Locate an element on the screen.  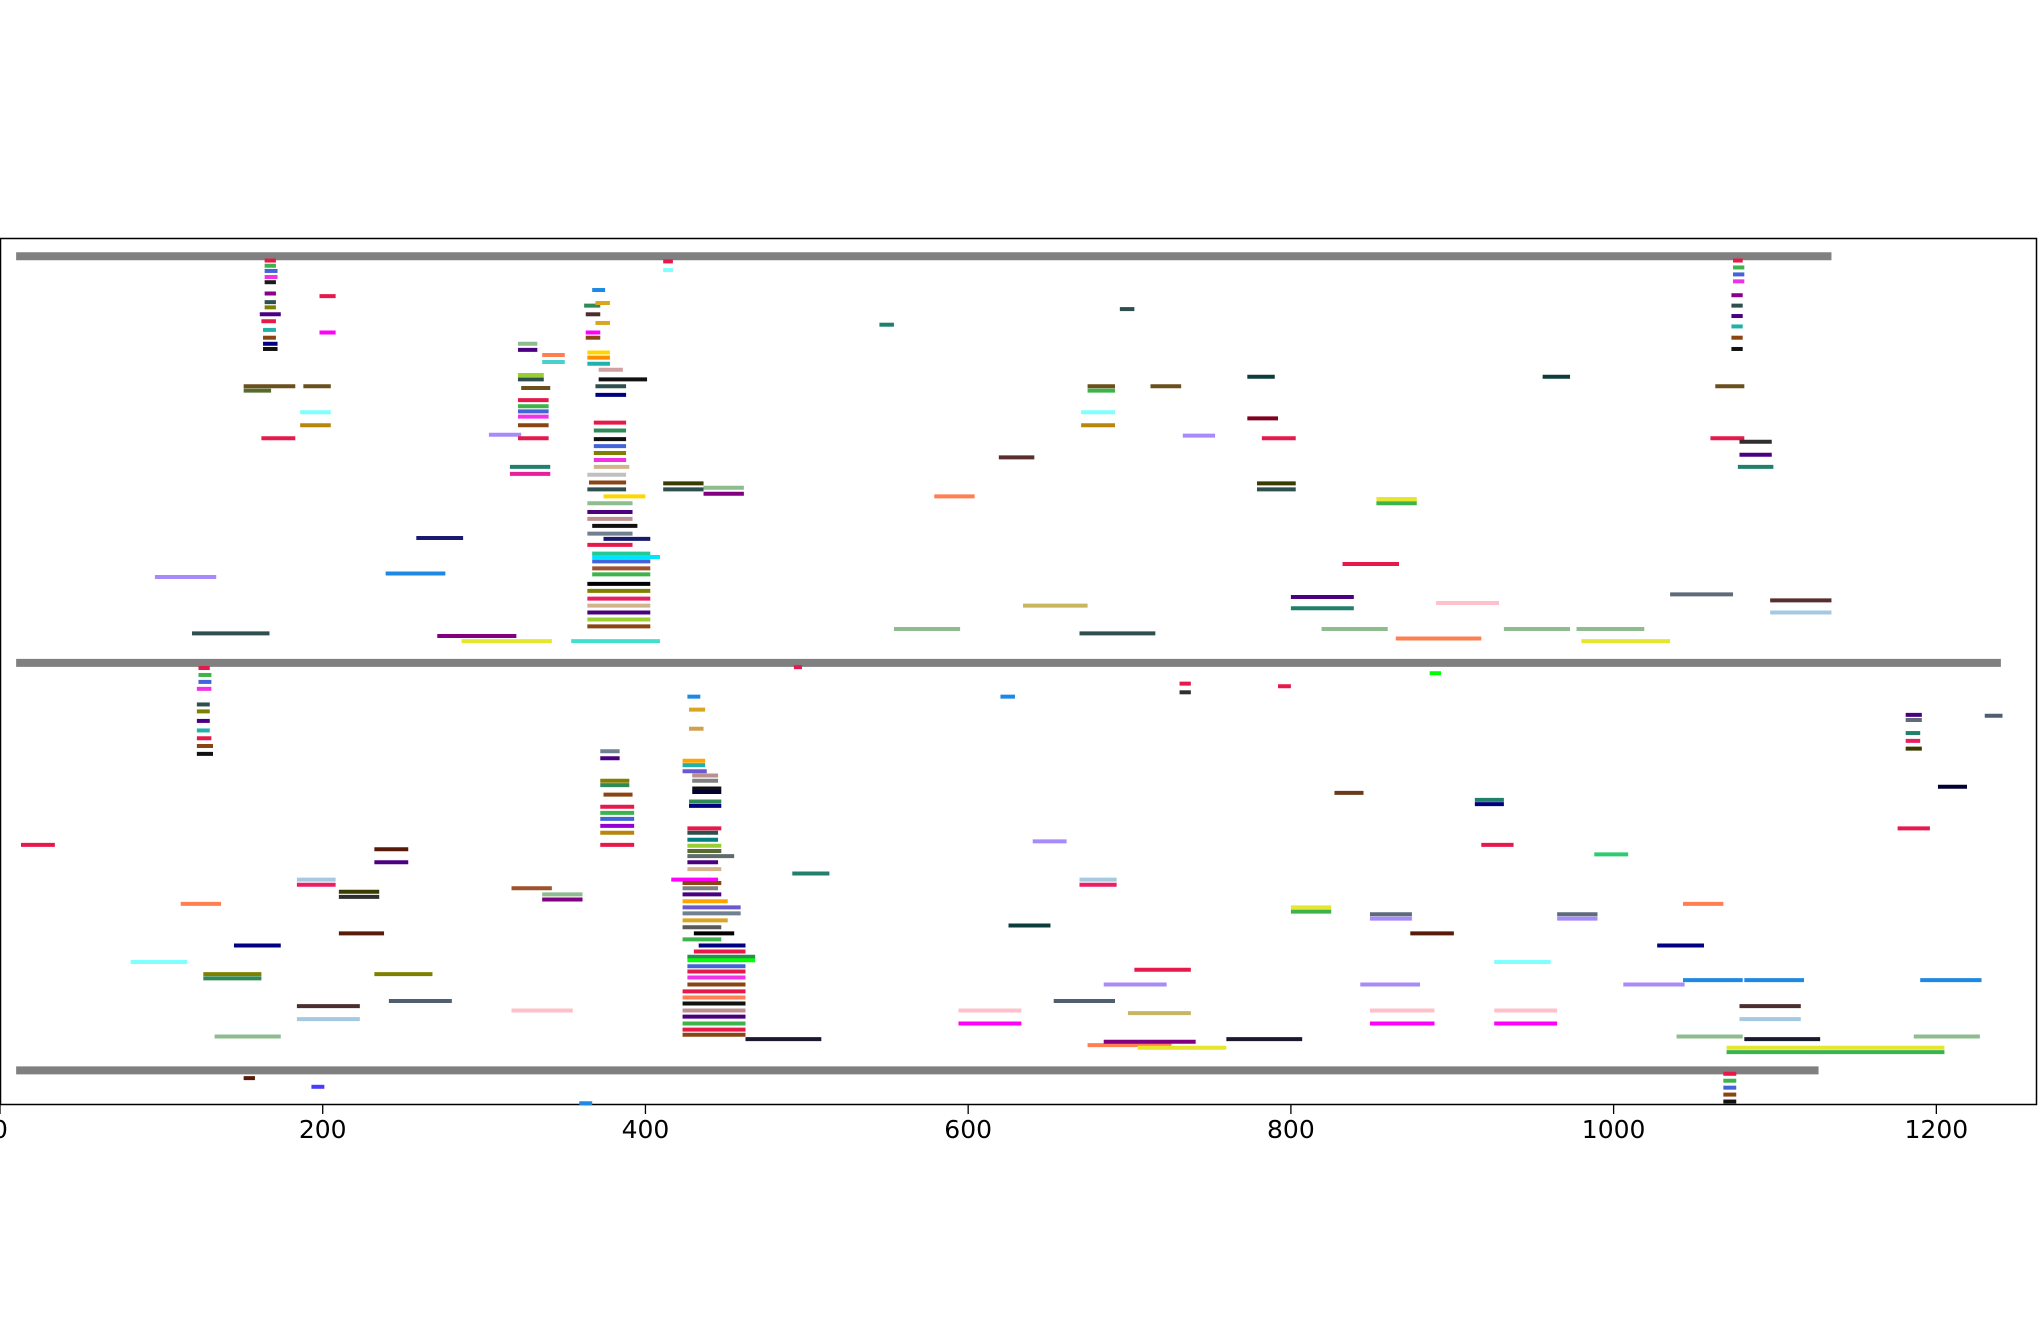
x-tick-label: 600 is located at coordinates (968, 1129).